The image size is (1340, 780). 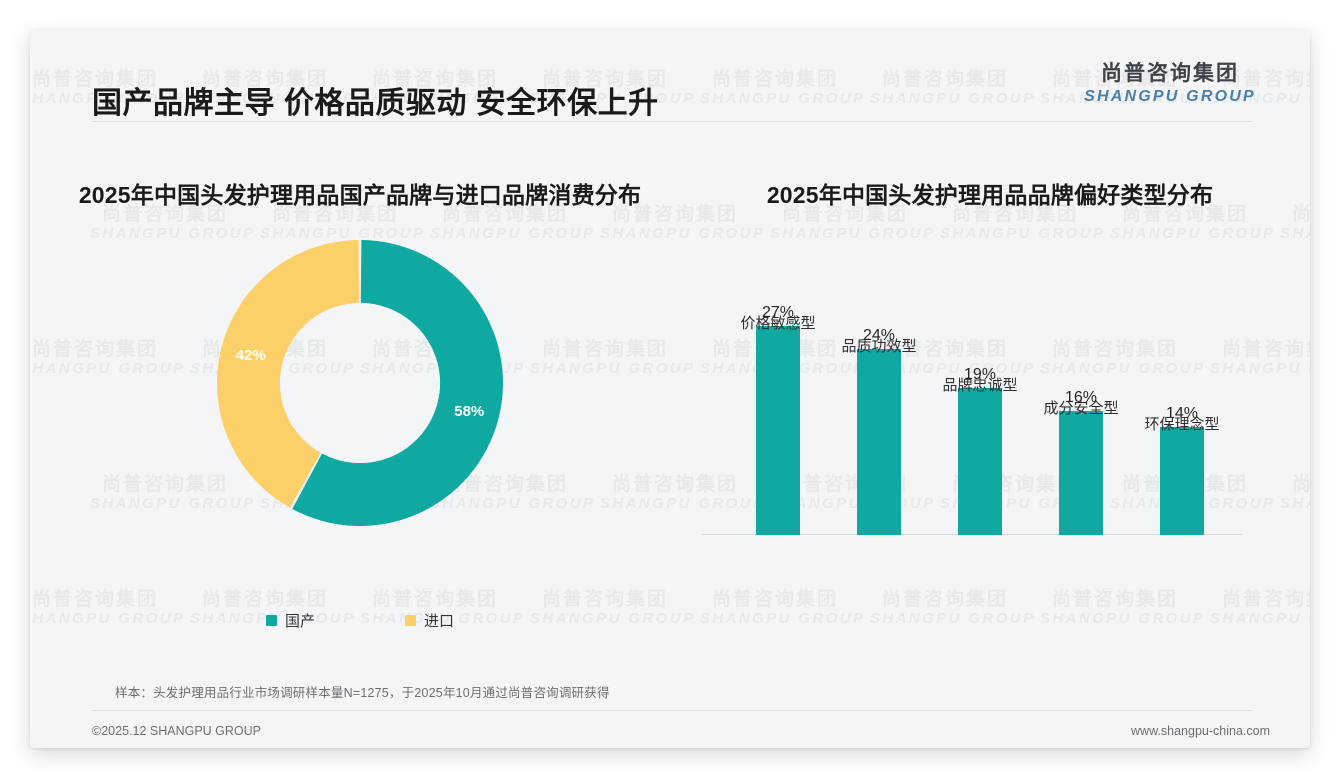 What do you see at coordinates (397, 383) in the screenshot?
I see `donut-slice-国产` at bounding box center [397, 383].